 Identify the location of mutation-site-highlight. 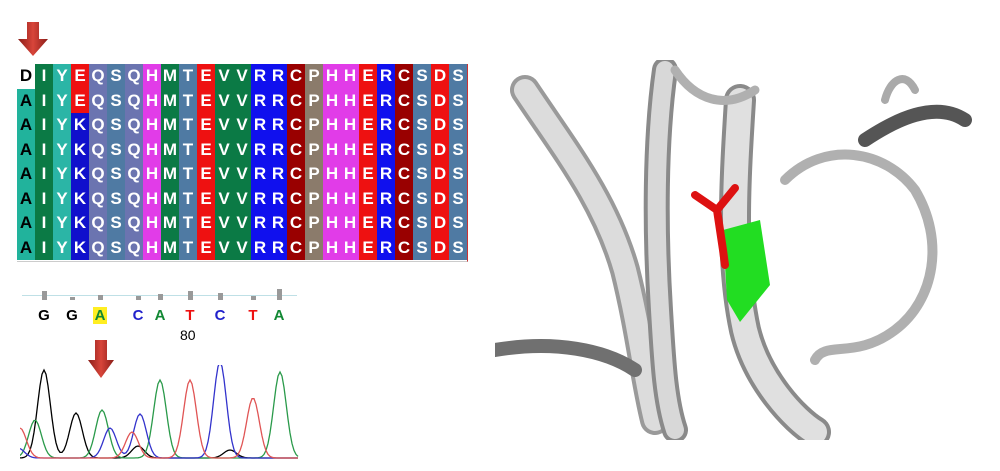
(746, 271).